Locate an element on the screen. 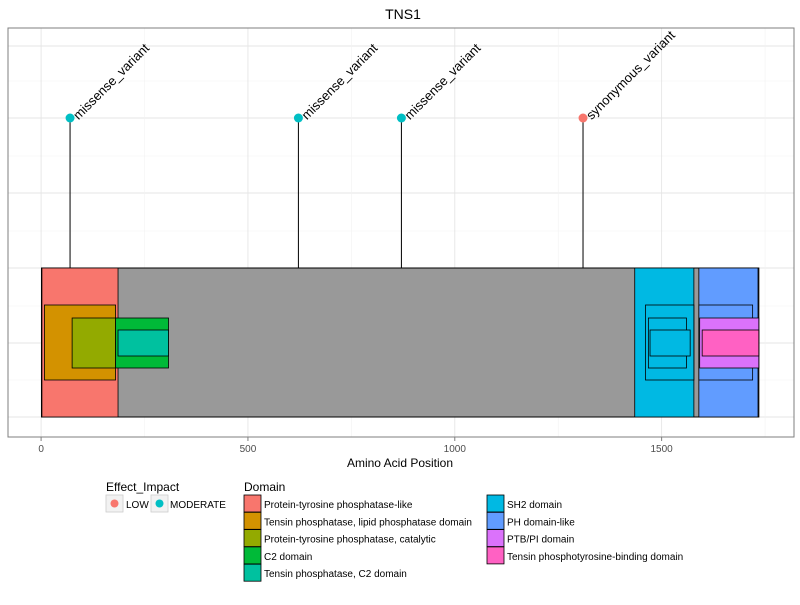  legend-domain-label: PH domain-like is located at coordinates (541, 522).